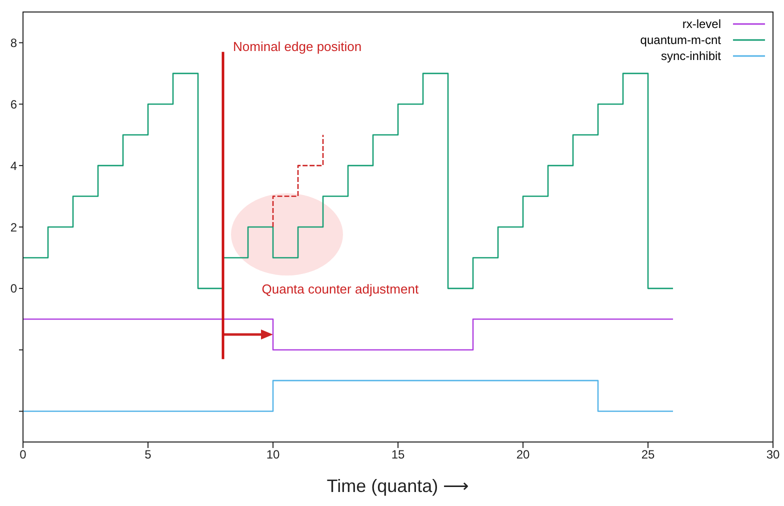 This screenshot has width=784, height=506. What do you see at coordinates (14, 289) in the screenshot?
I see `y-tick-label: 0` at bounding box center [14, 289].